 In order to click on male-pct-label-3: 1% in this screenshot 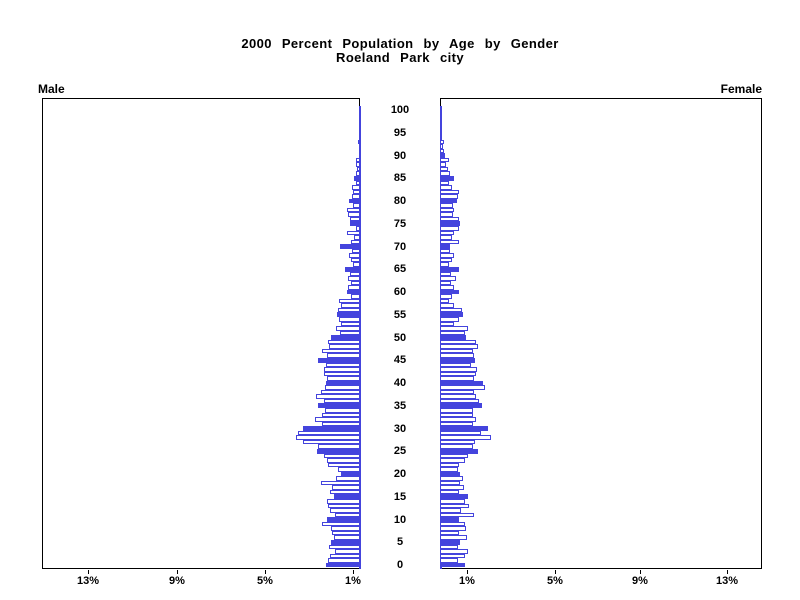, I will do `click(353, 581)`.